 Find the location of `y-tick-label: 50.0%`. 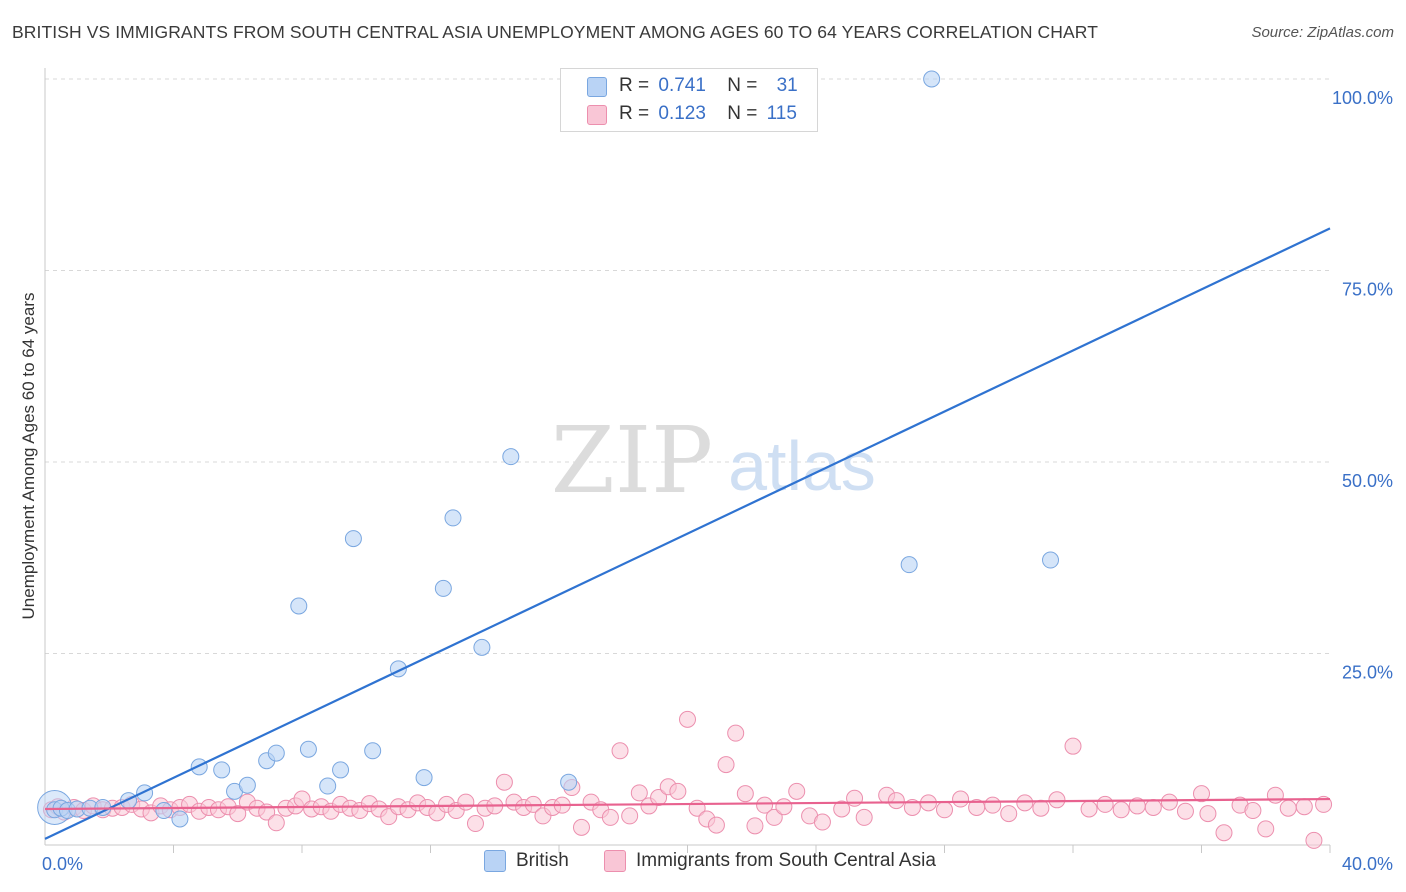

y-tick-label: 50.0% is located at coordinates (1367, 481).